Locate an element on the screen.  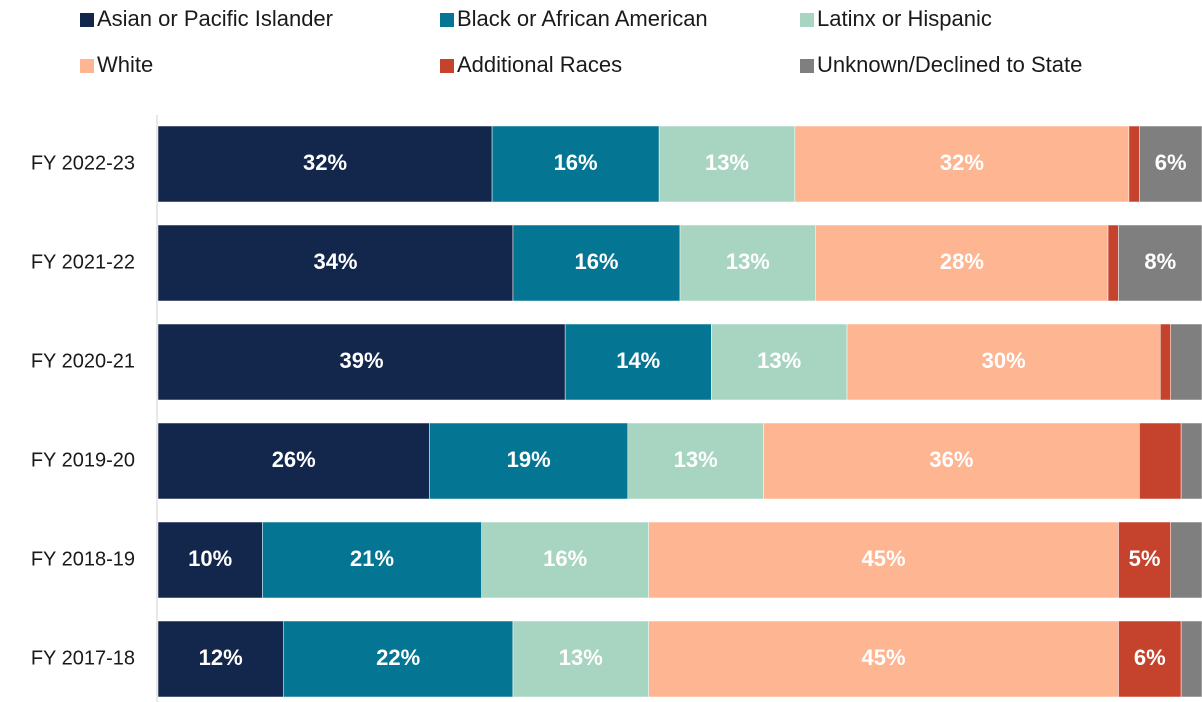
legend-label: Latinx or Hispanic is located at coordinates (904, 18).